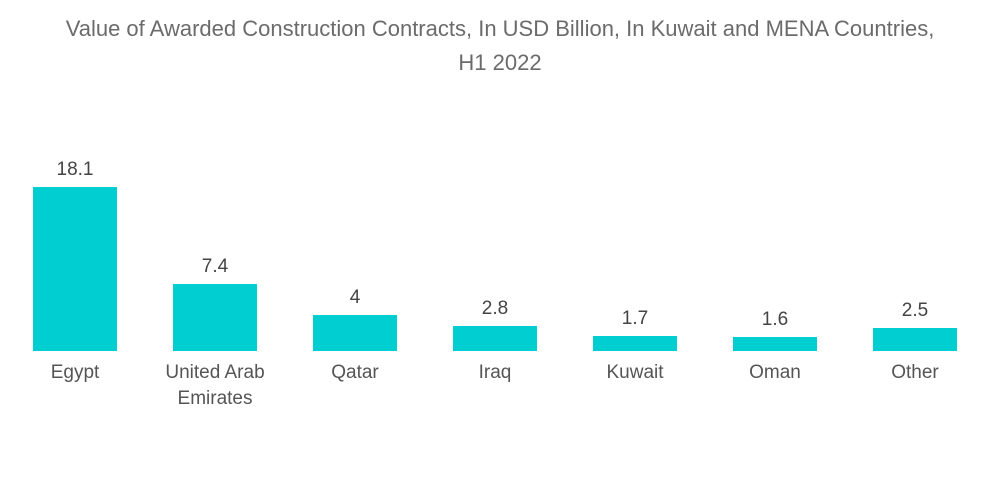 This screenshot has width=1000, height=504. Describe the element at coordinates (775, 344) in the screenshot. I see `bar-oman` at that location.